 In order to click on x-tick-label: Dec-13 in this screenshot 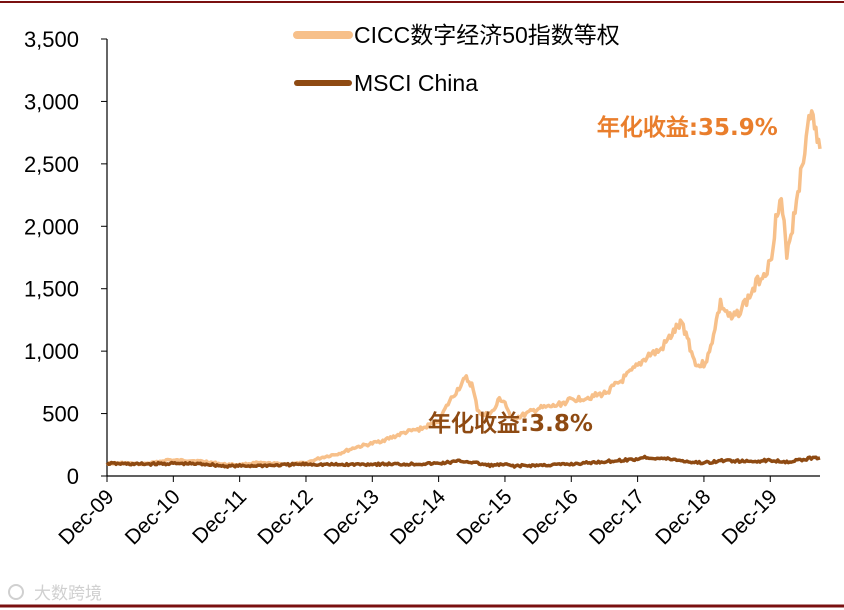, I will do `click(352, 517)`.